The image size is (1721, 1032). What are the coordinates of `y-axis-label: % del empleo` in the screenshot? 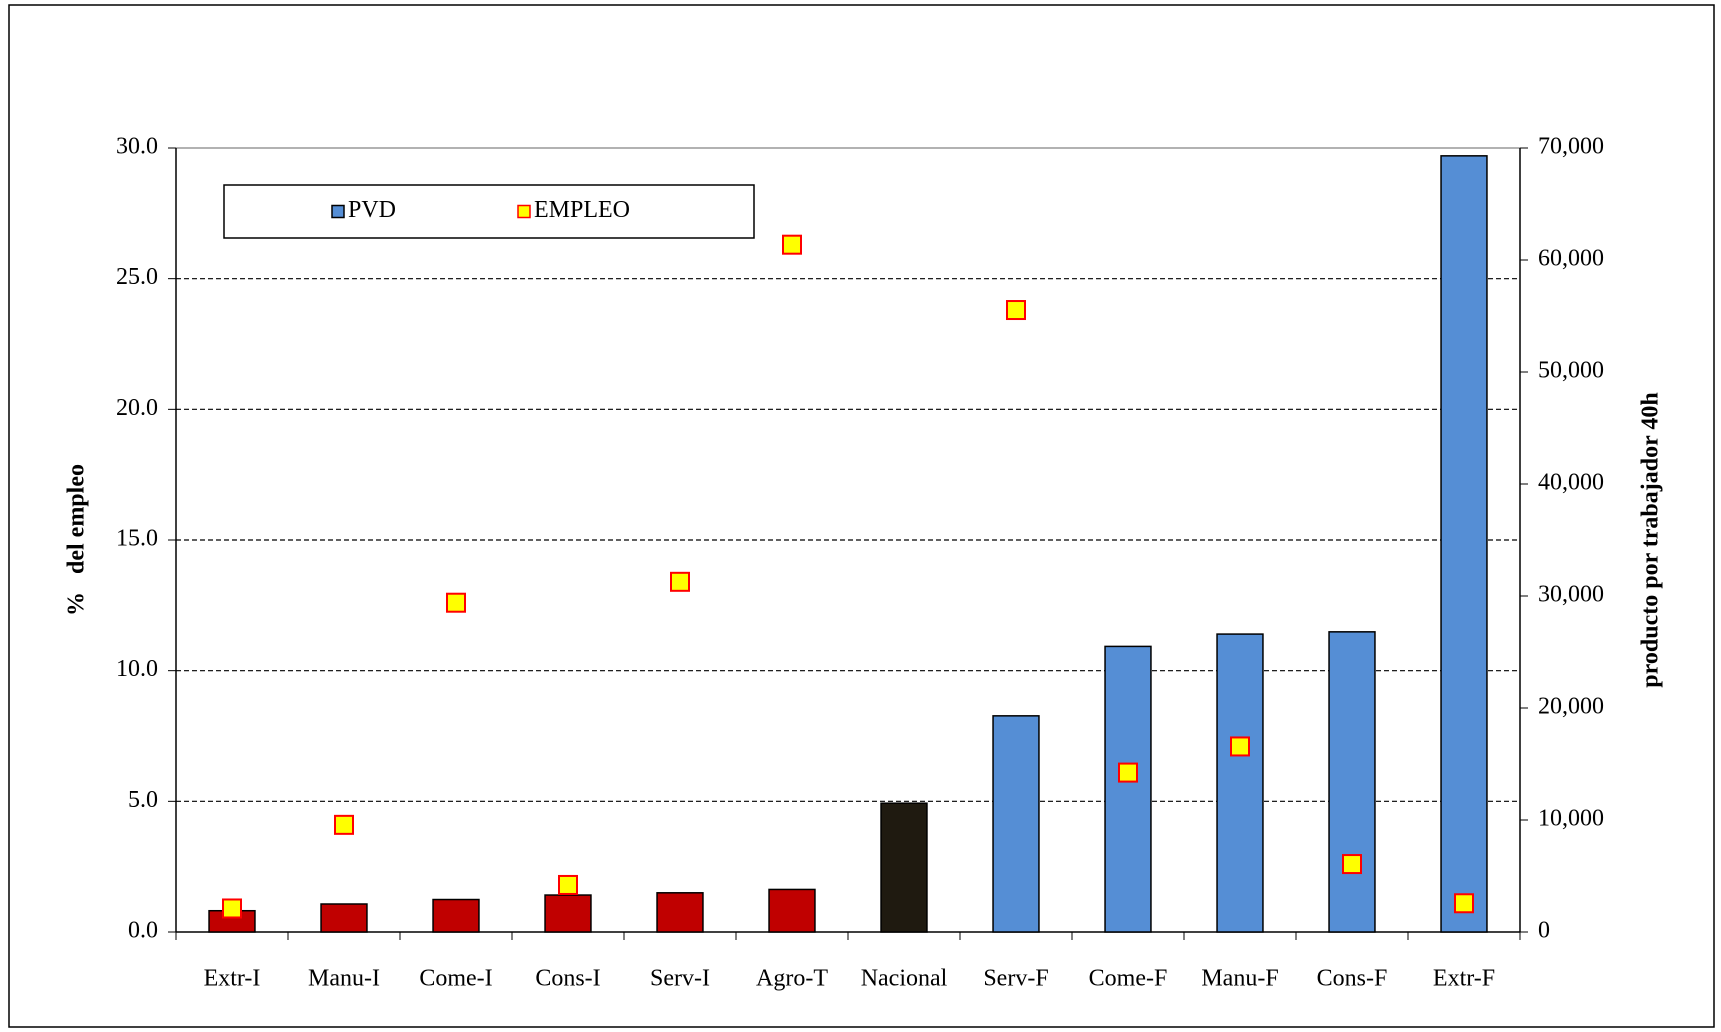 It's located at (77, 540).